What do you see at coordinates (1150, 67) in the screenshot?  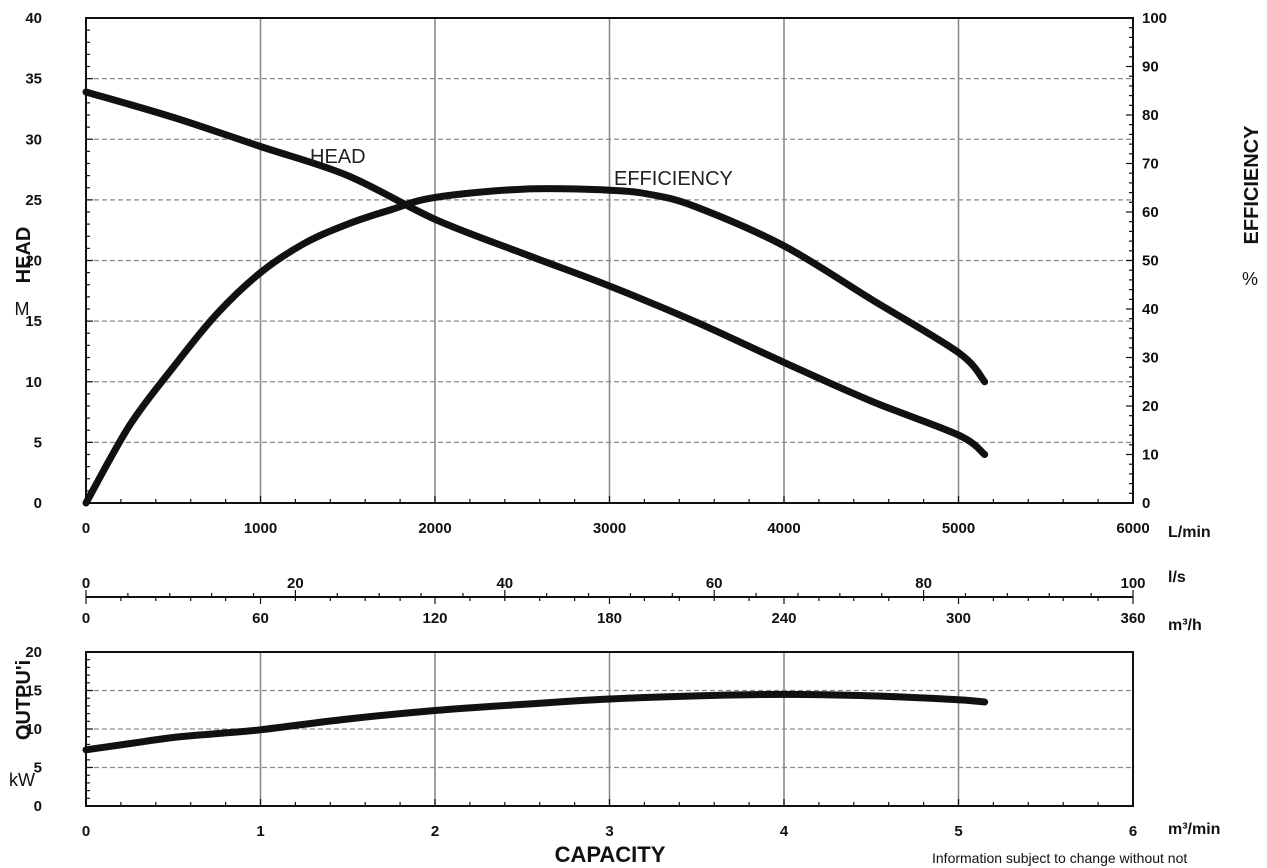 I see `efficiency-tick-label: 90` at bounding box center [1150, 67].